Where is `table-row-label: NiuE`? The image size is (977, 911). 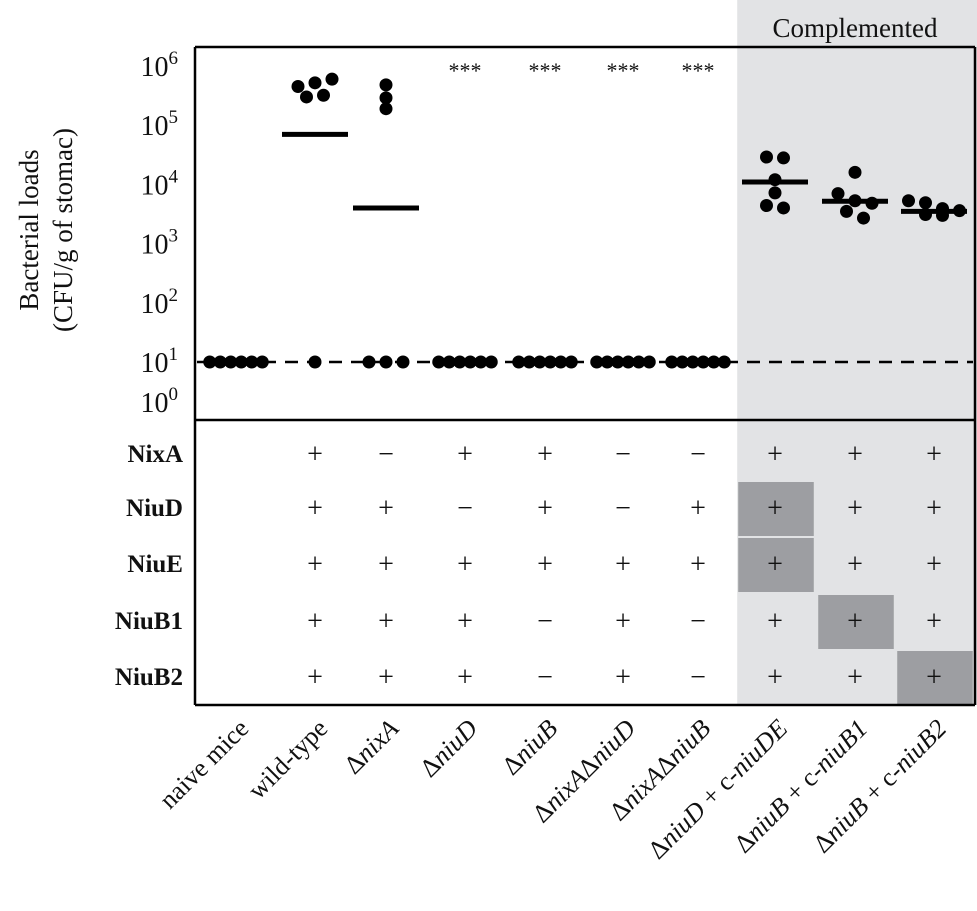 table-row-label: NiuE is located at coordinates (155, 564).